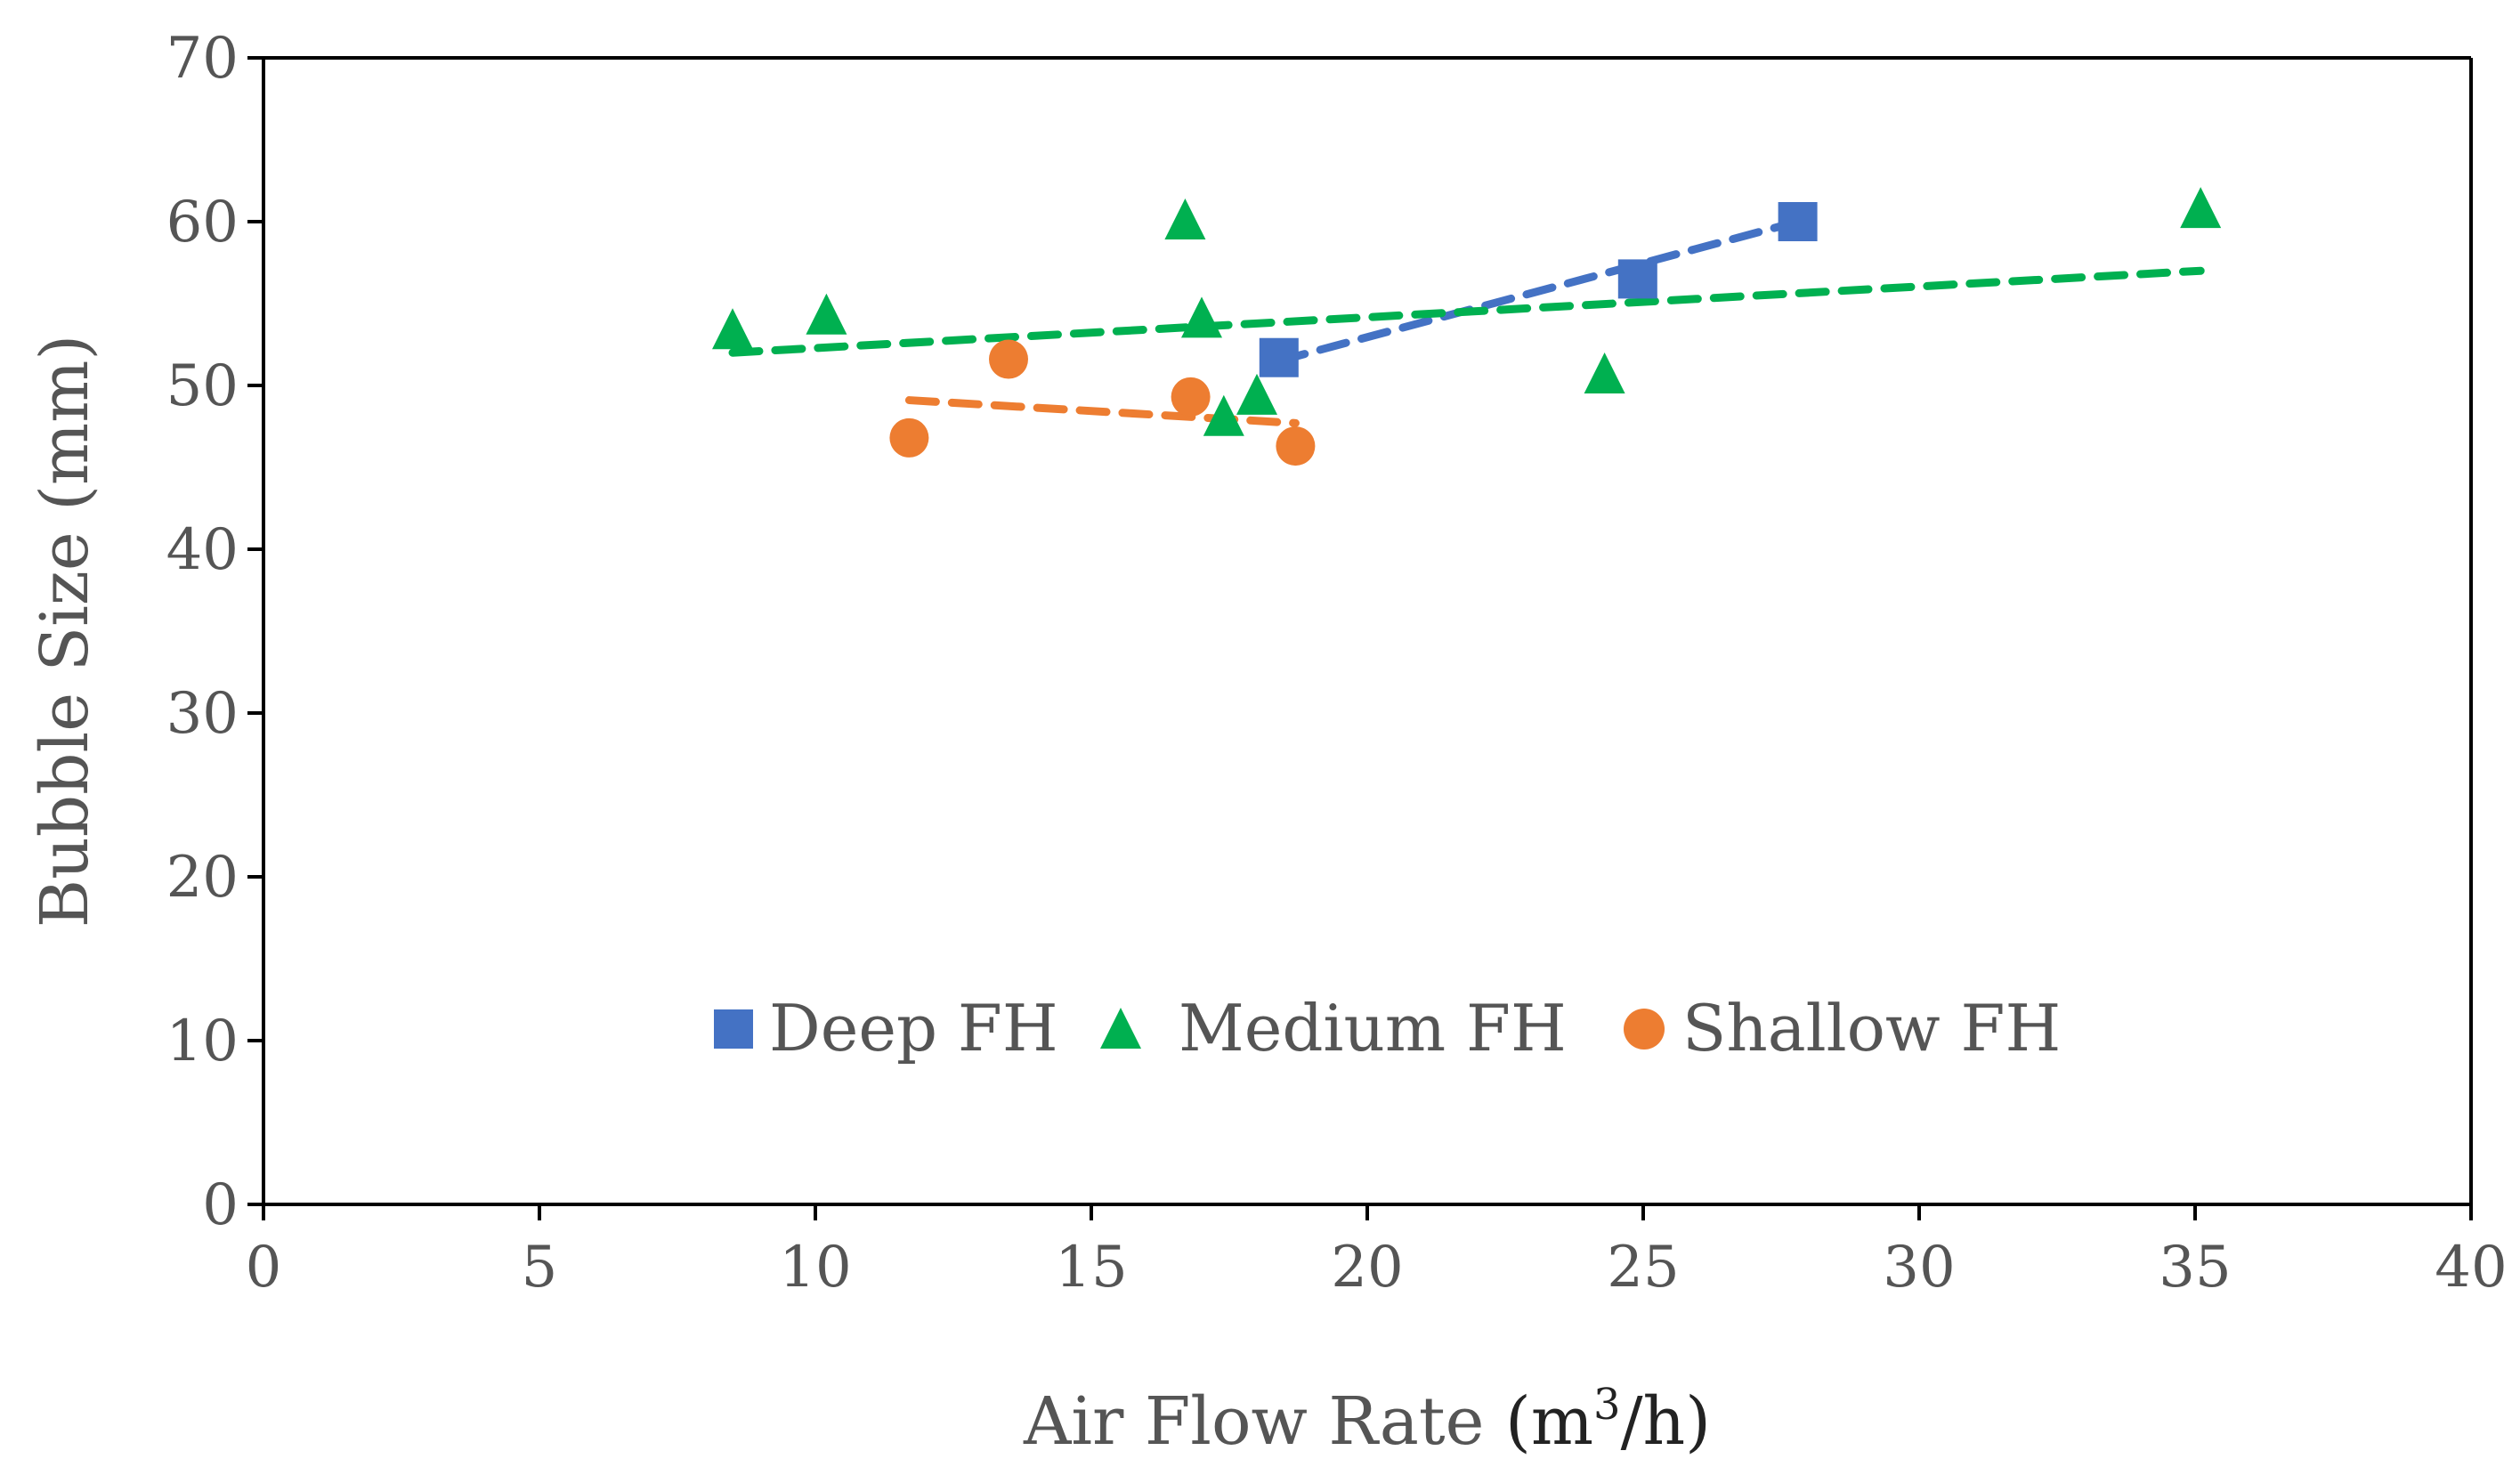  I want to click on x-axis-title-unit-close: /h), so click(1666, 1421).